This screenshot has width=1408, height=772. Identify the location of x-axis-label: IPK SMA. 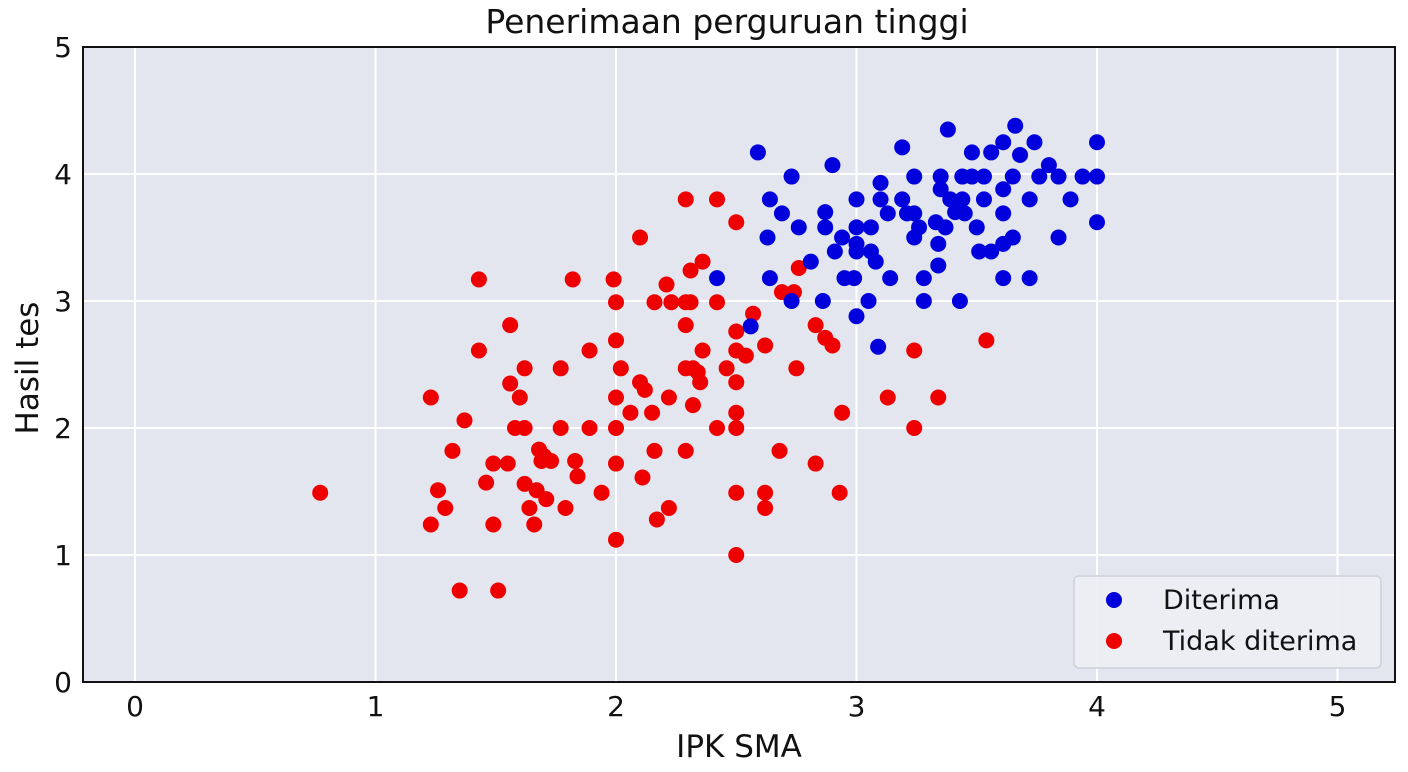
(739, 747).